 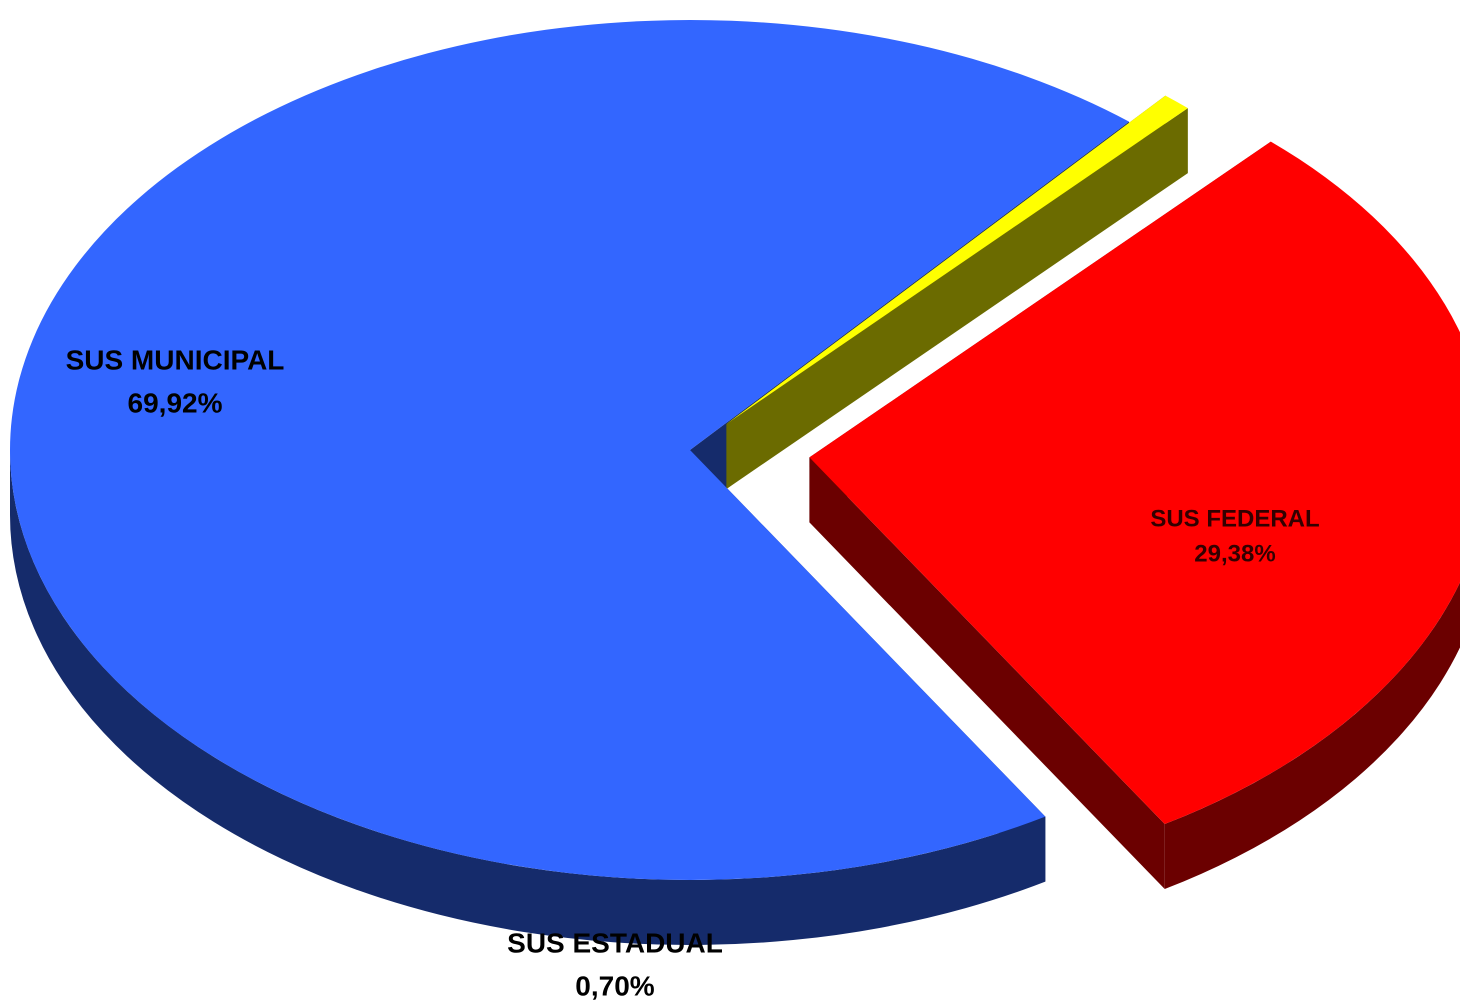 I want to click on slice-label: SUS MUNICIPAL, so click(x=175, y=359).